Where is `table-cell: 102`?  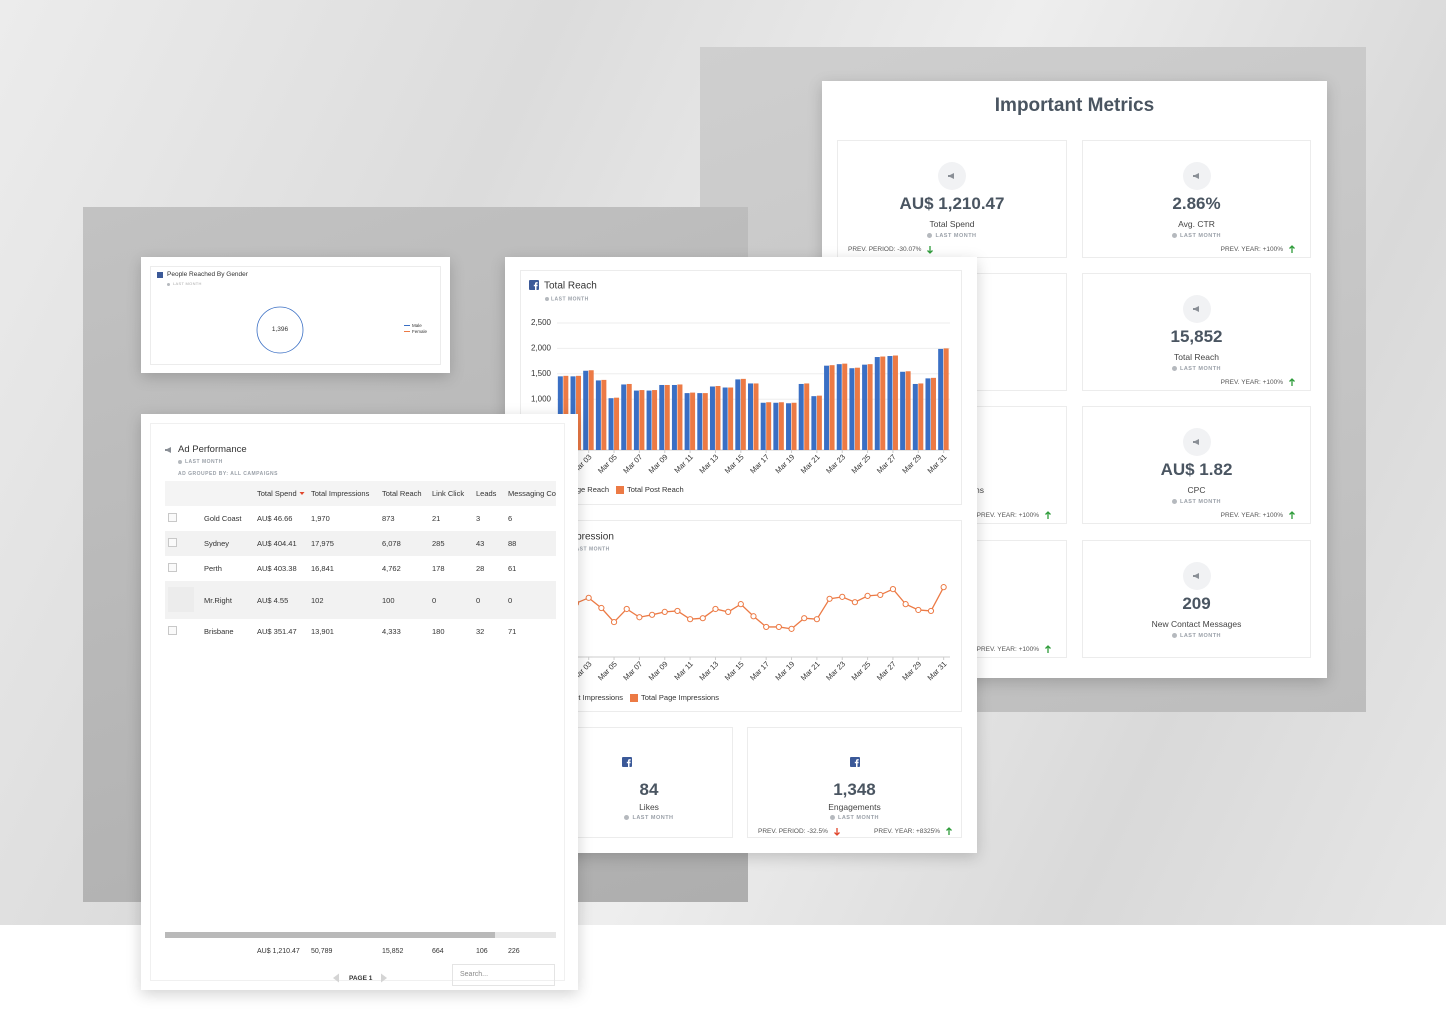
table-cell: 102 is located at coordinates (317, 600).